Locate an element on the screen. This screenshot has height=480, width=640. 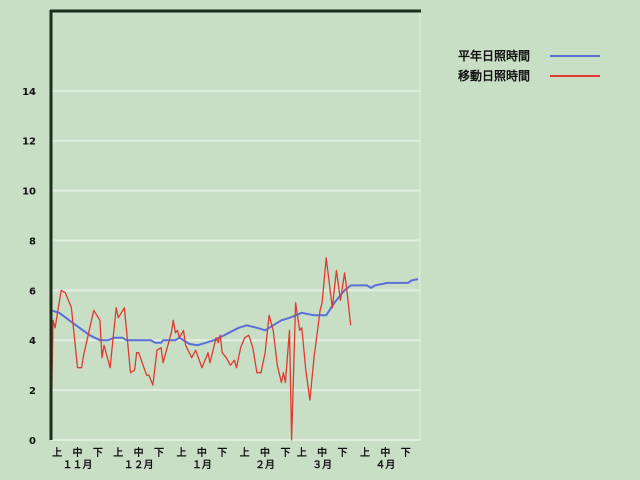
legend: 平年日照時間 移動日照時間 is located at coordinates (529, 65).